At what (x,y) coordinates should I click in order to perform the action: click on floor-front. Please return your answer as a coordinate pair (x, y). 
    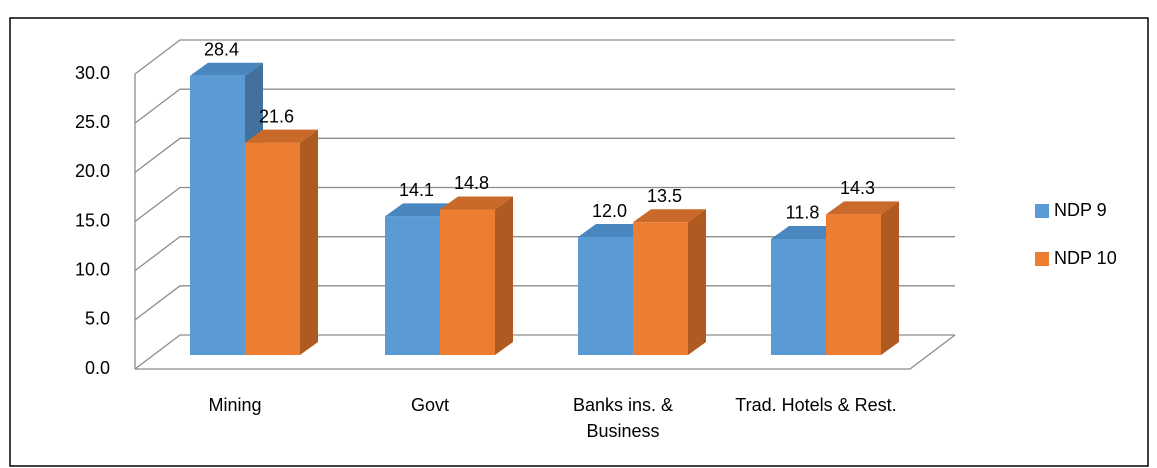
    Looking at the image, I should click on (545, 352).